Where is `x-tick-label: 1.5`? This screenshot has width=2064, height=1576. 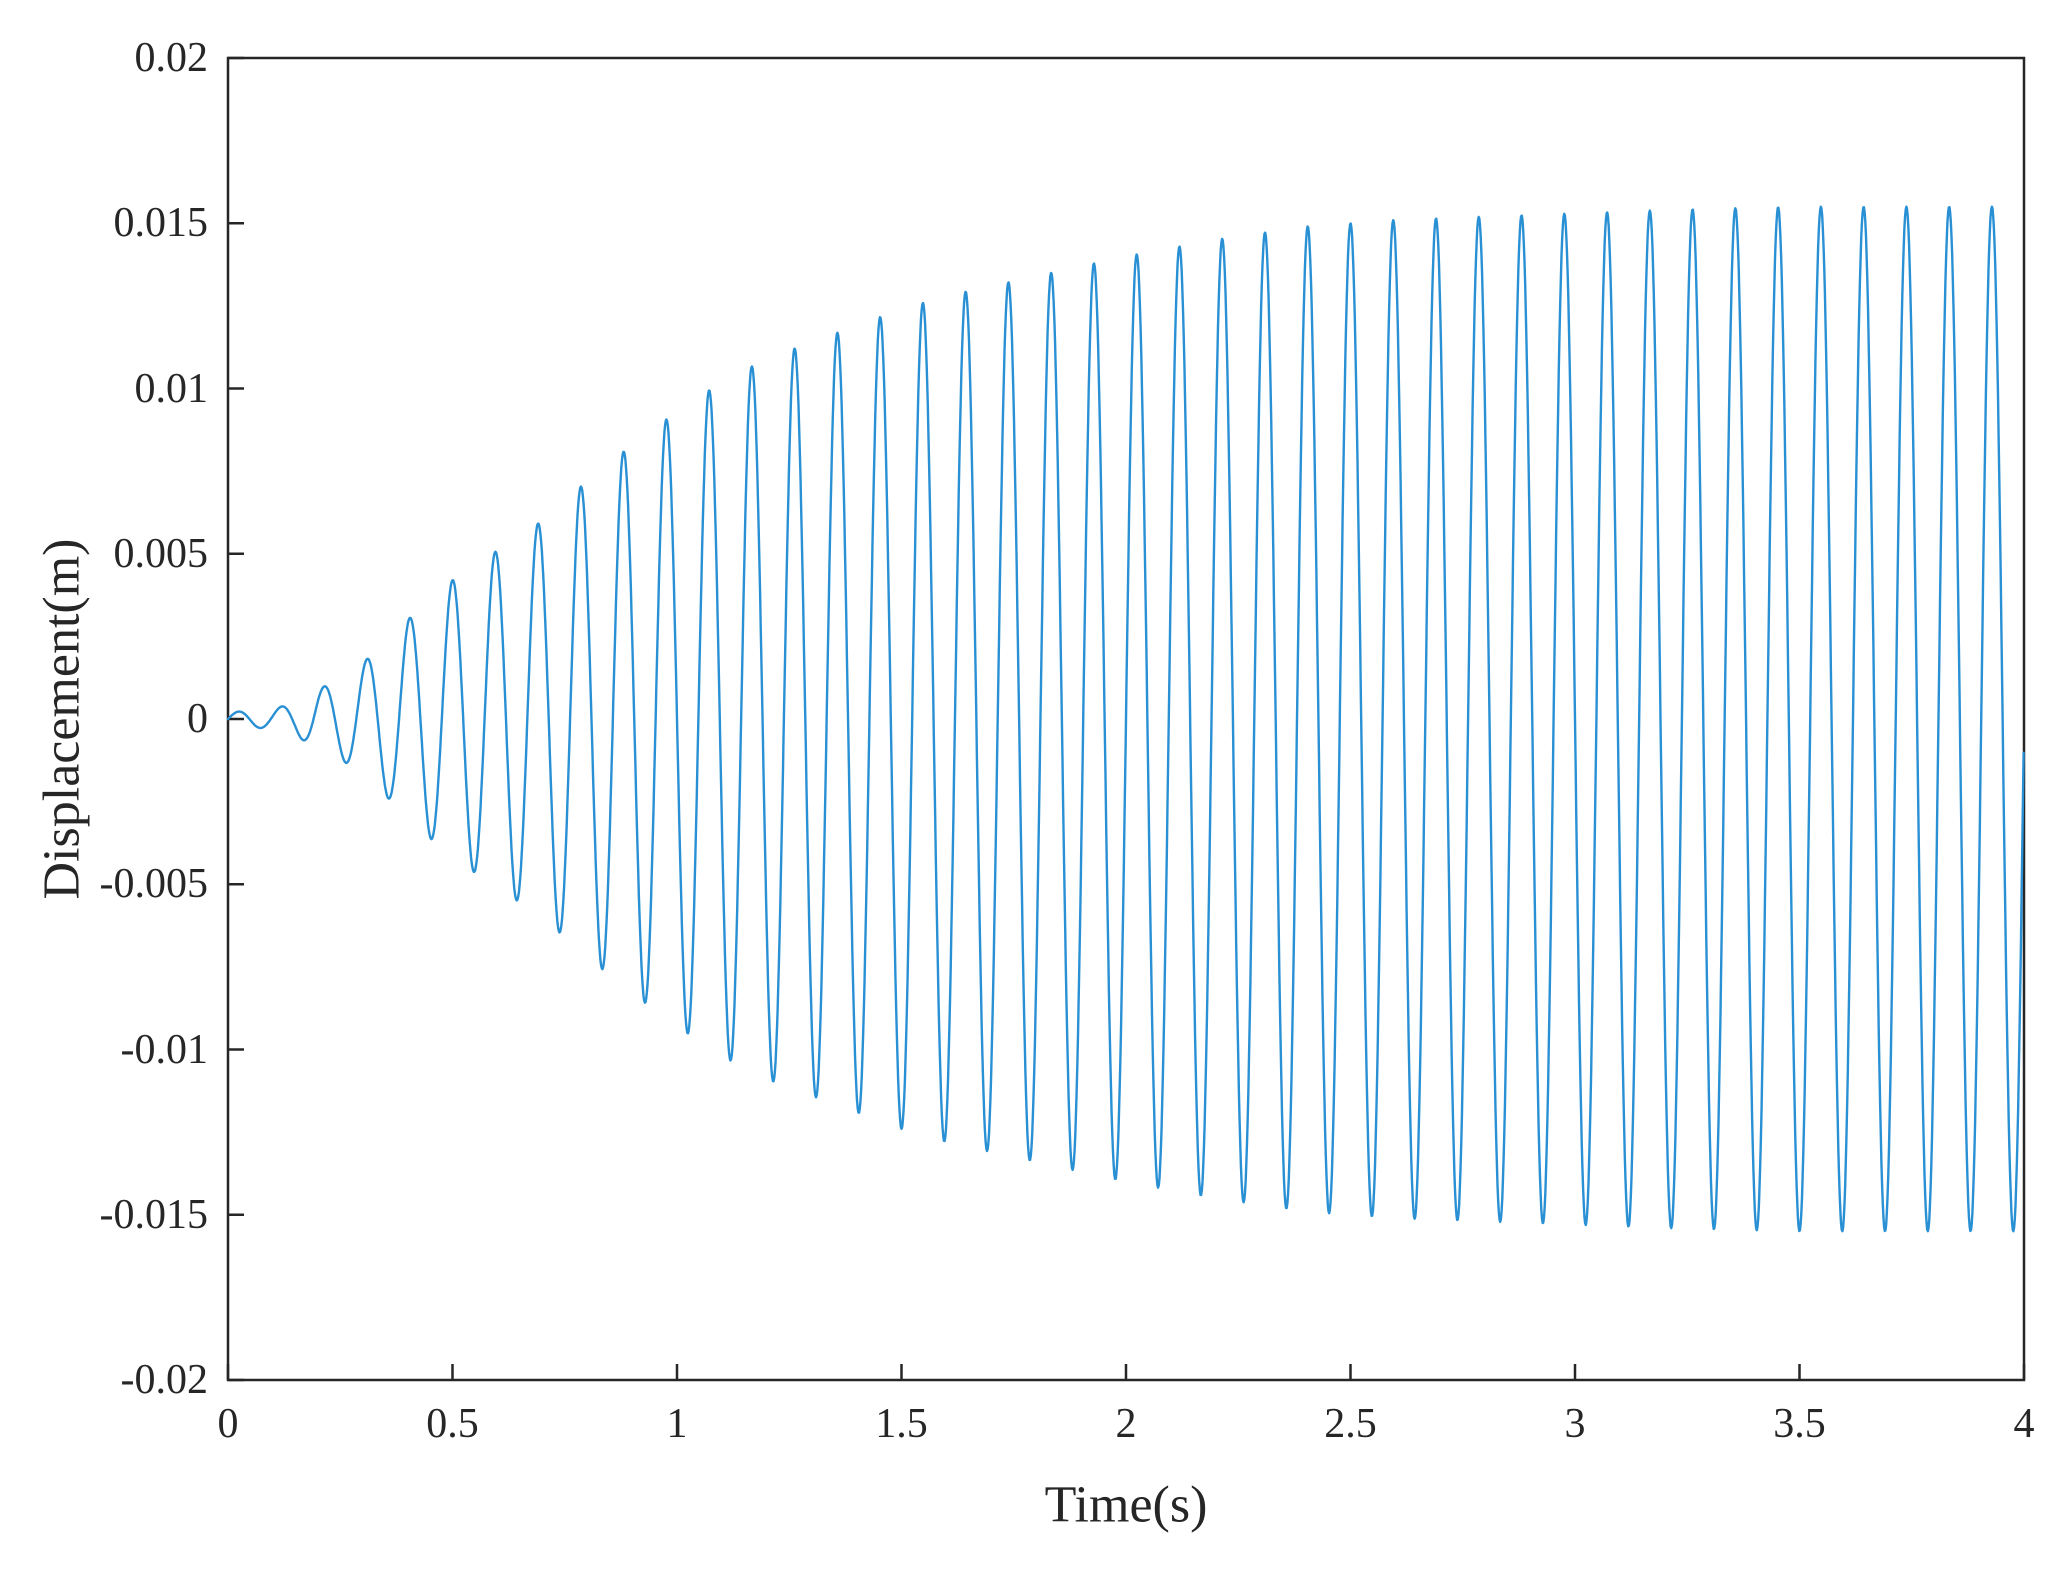
x-tick-label: 1.5 is located at coordinates (901, 1424).